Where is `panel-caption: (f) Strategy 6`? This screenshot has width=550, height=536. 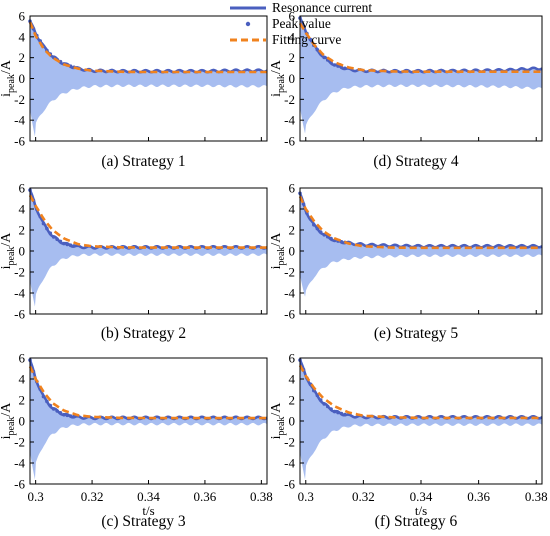 panel-caption: (f) Strategy 6 is located at coordinates (416, 521).